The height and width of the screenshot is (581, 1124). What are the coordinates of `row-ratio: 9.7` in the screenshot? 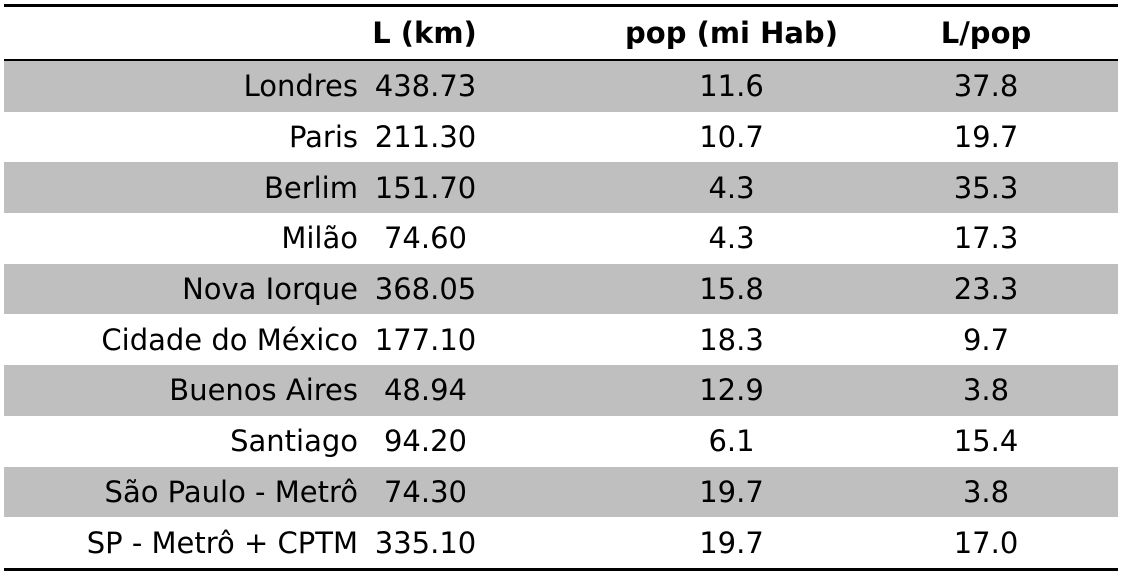 It's located at (986, 339).